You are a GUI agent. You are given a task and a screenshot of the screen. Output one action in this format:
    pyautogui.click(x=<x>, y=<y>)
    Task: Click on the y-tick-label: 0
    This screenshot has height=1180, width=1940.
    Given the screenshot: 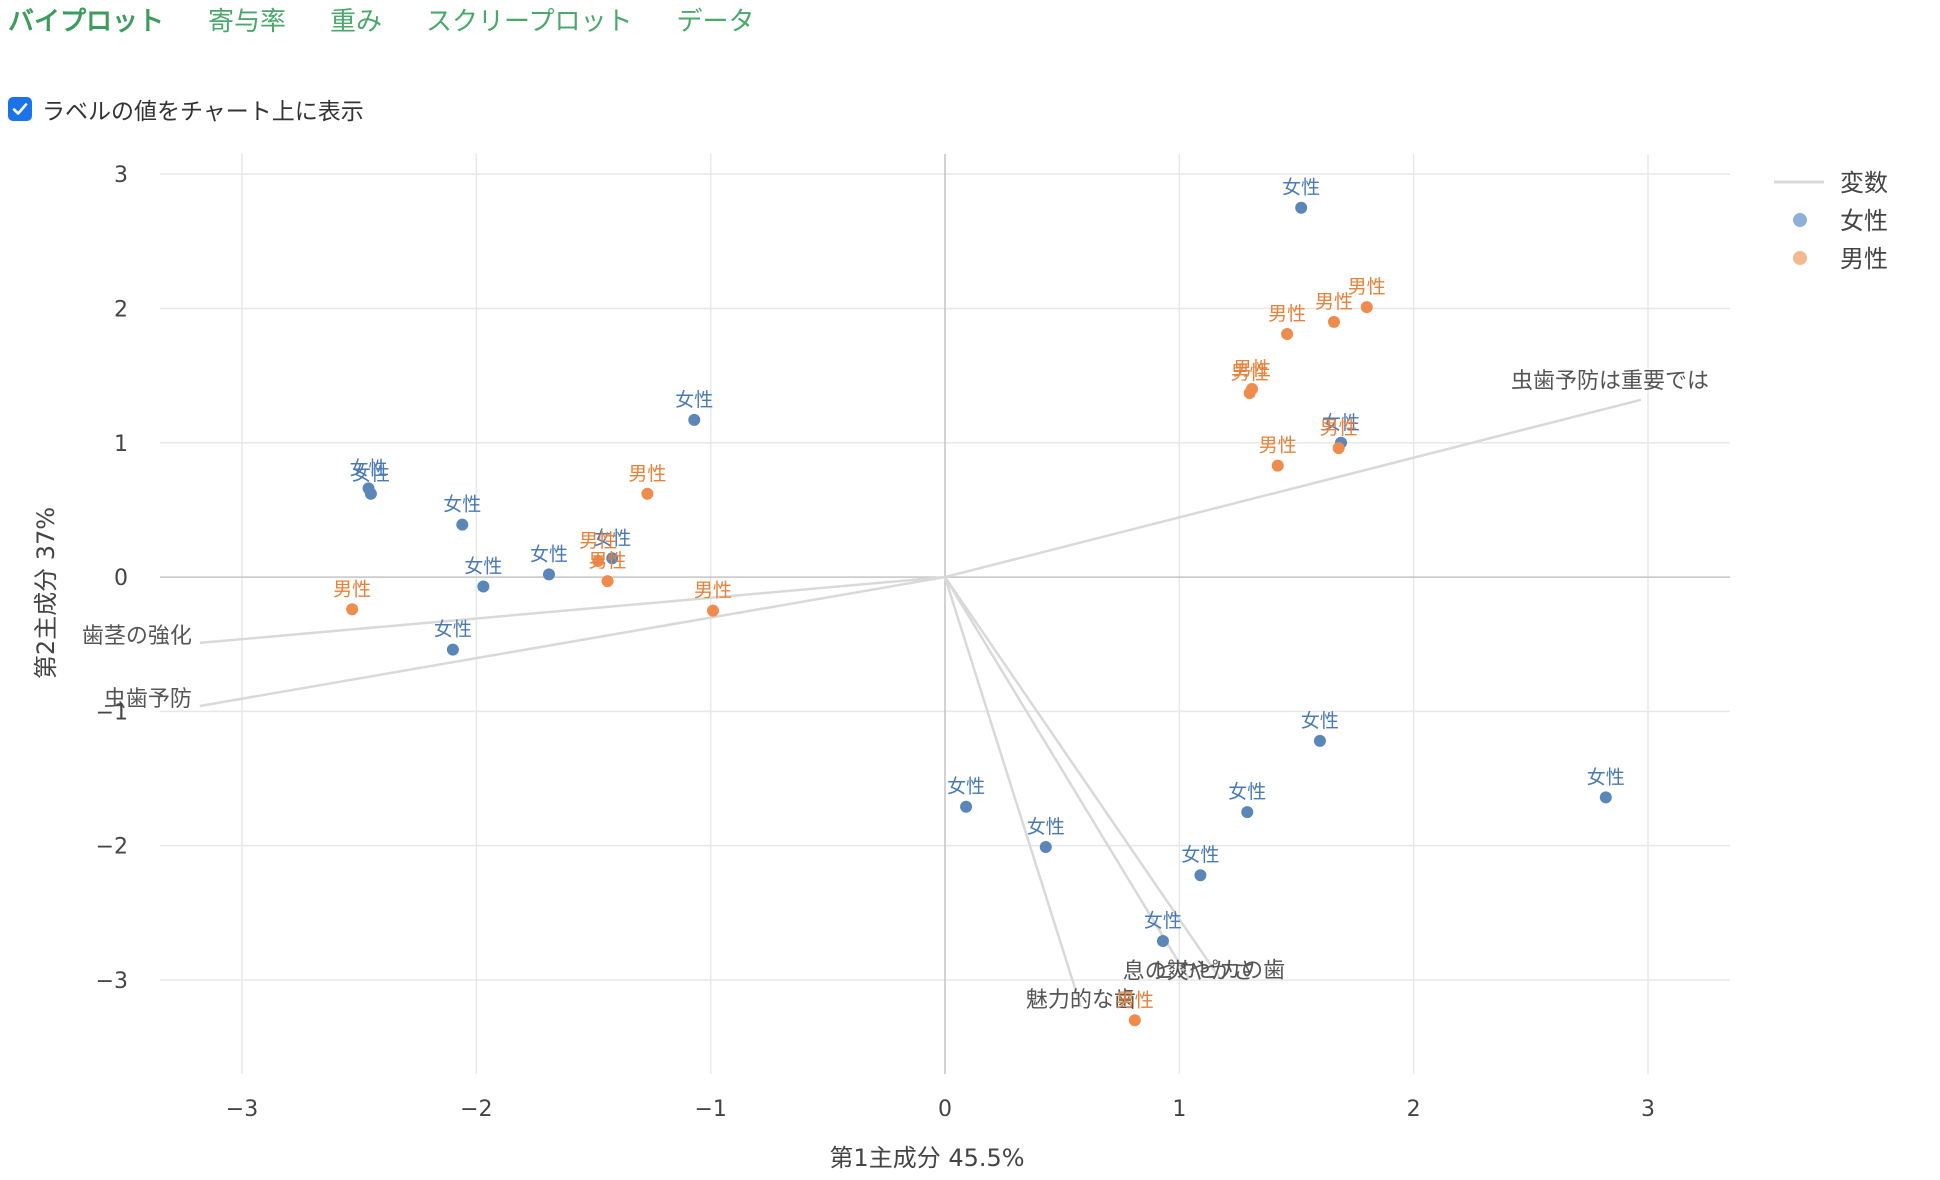 What is the action you would take?
    pyautogui.click(x=121, y=578)
    